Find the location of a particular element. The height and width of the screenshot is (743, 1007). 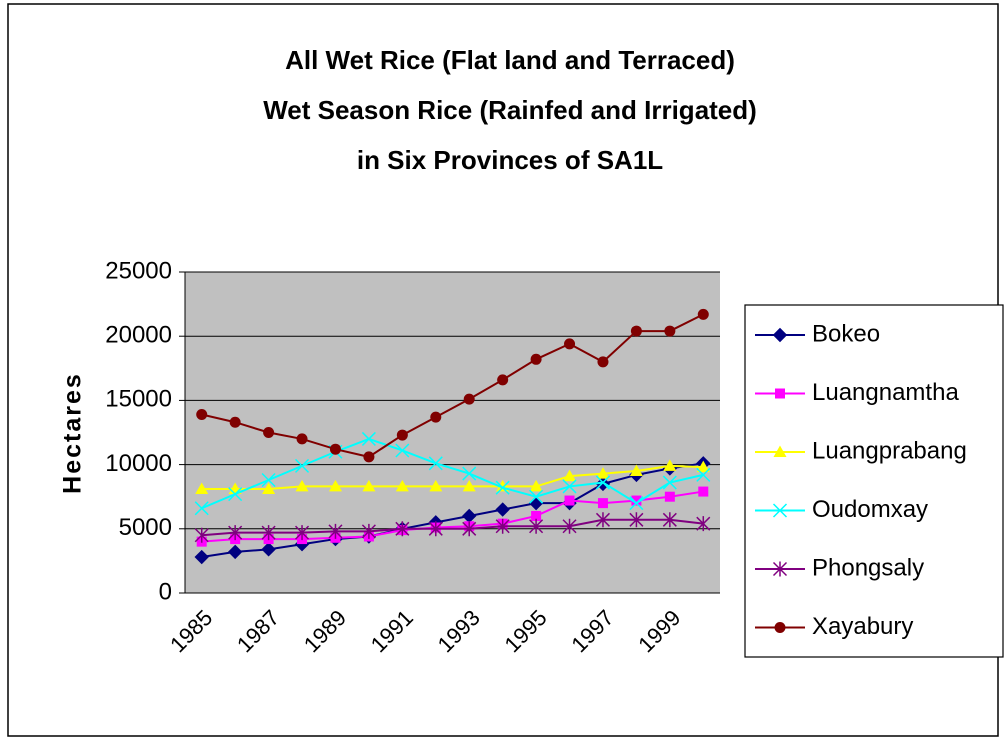

y-tick-label: 0 is located at coordinates (165, 591).